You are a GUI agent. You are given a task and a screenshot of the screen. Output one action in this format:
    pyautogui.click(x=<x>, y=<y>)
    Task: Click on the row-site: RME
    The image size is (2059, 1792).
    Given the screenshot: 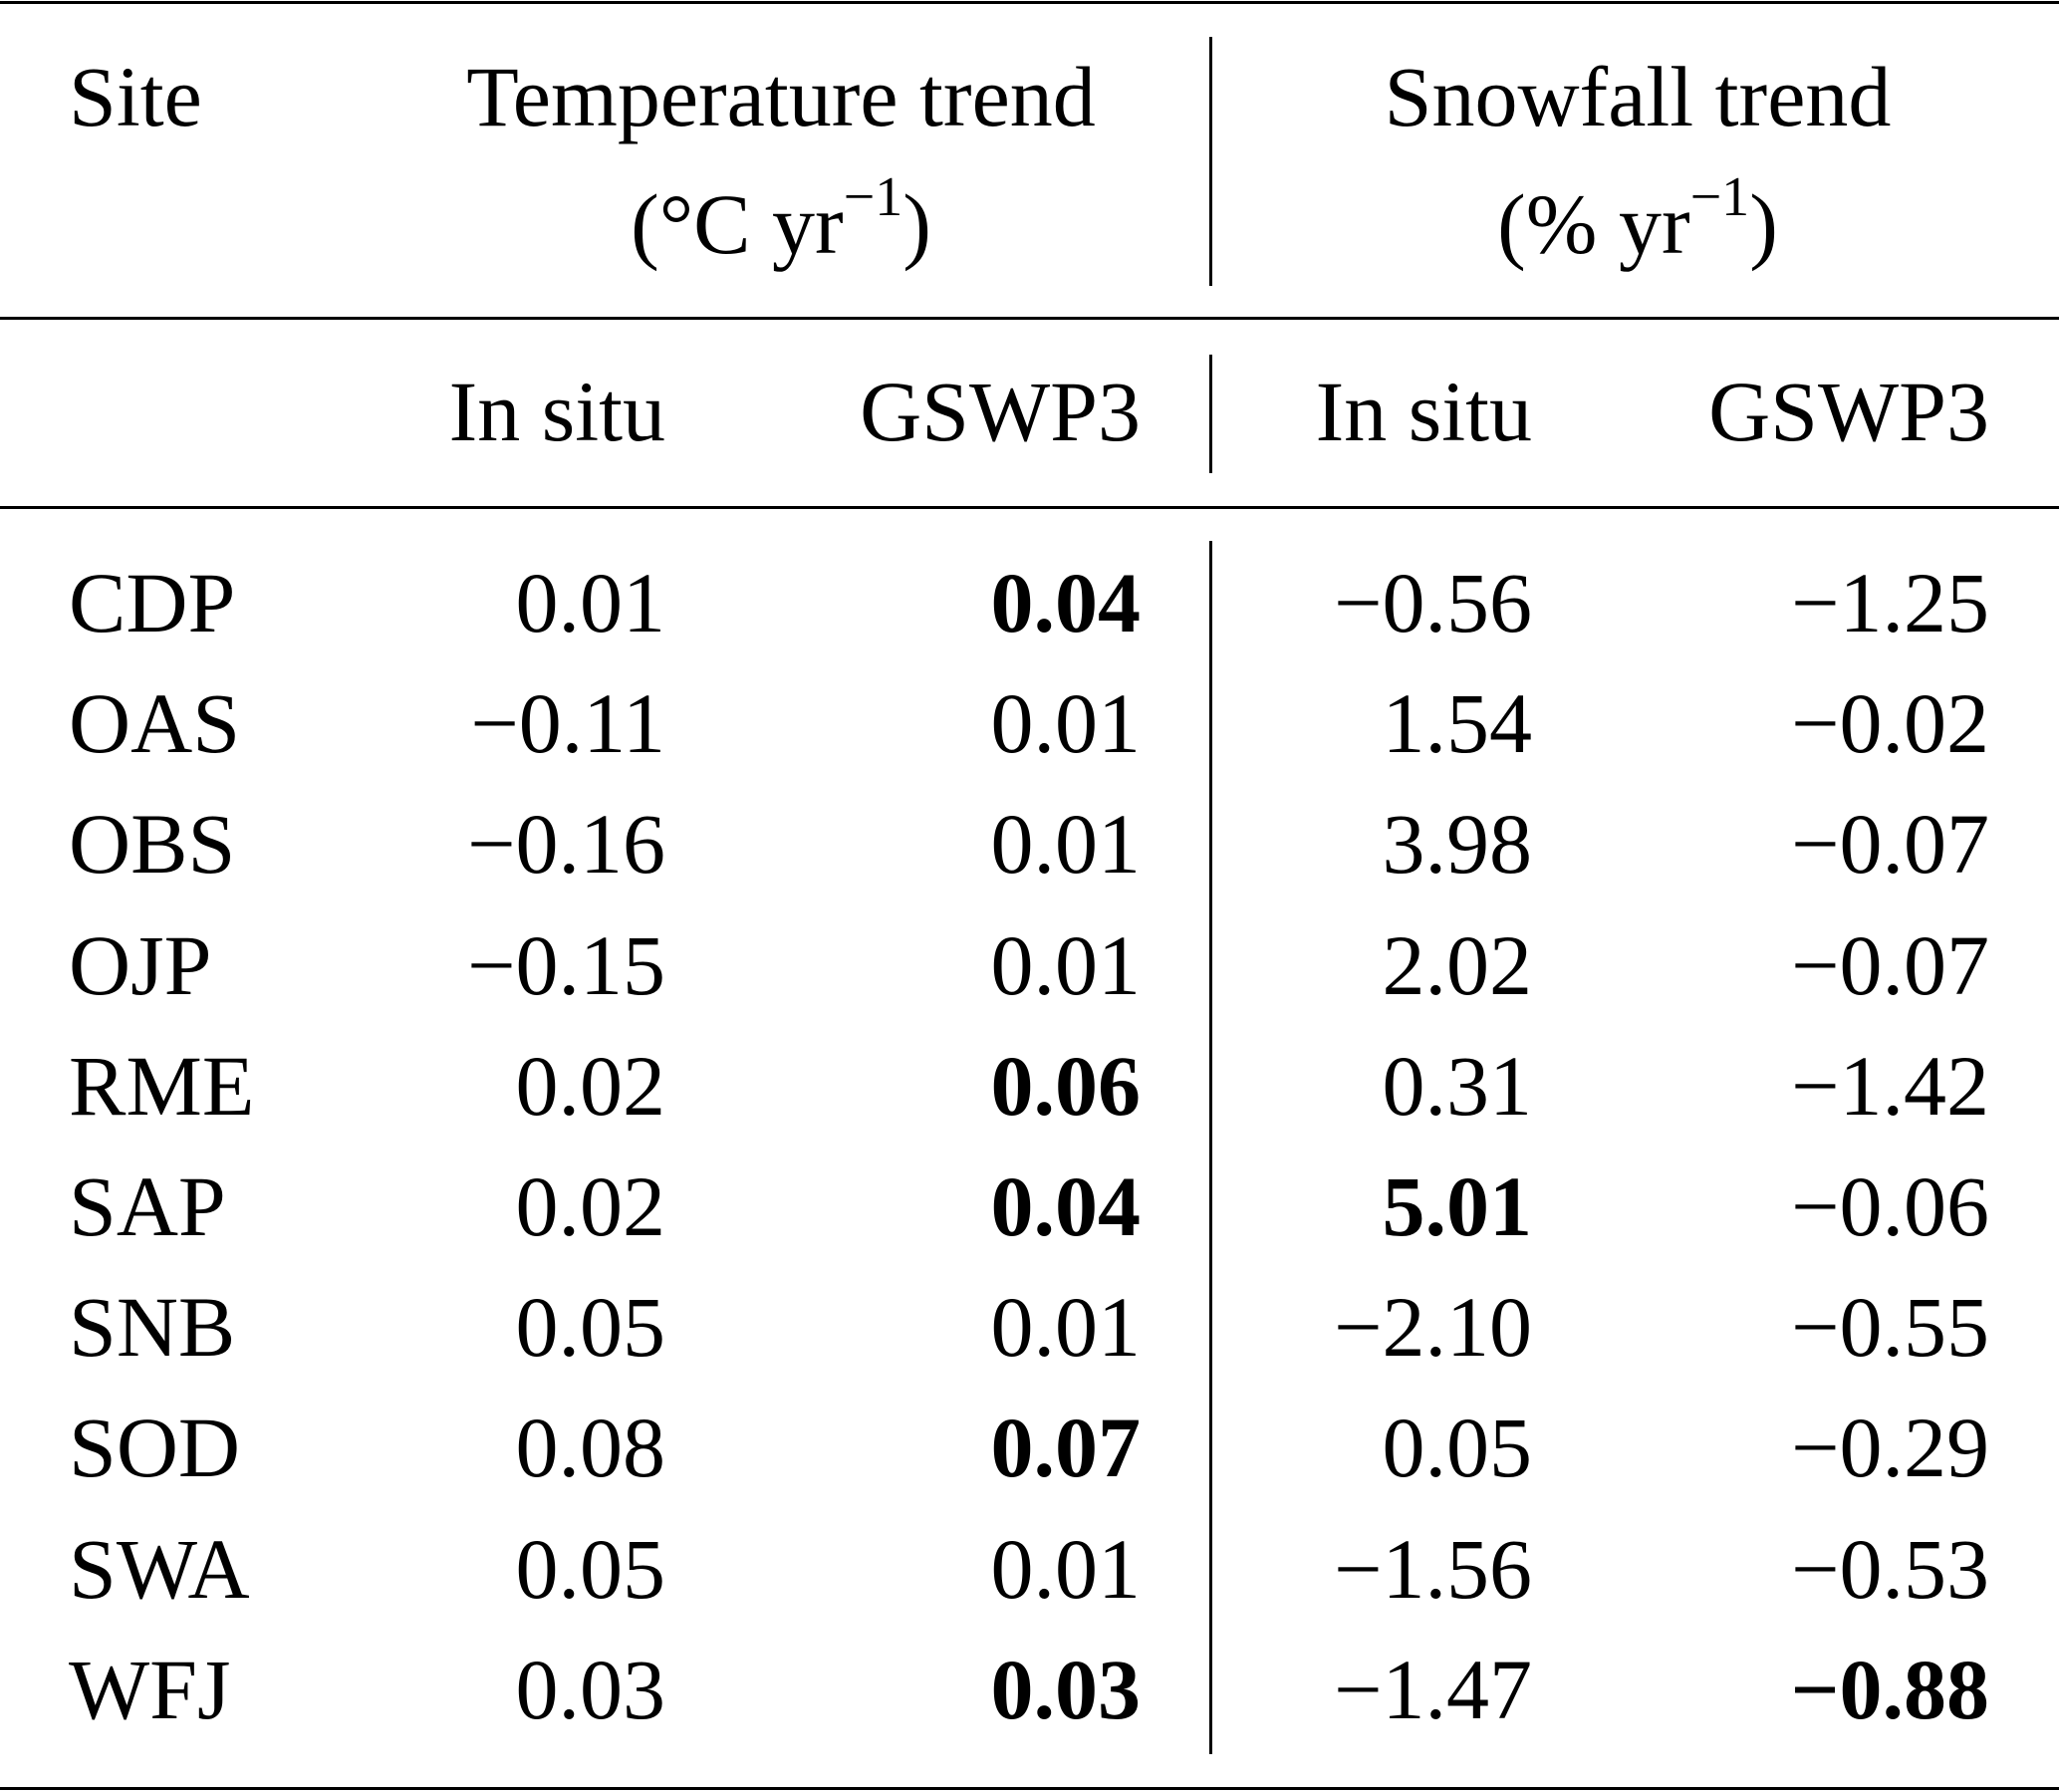 What is the action you would take?
    pyautogui.click(x=162, y=1085)
    